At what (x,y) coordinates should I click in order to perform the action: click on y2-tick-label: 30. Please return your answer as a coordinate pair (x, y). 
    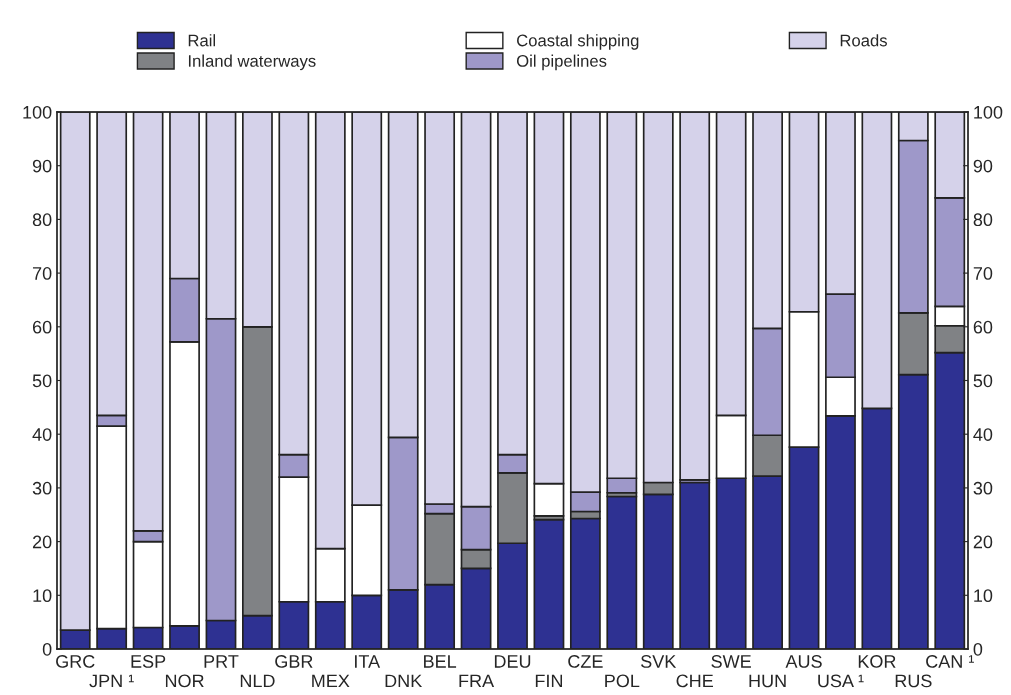
    Looking at the image, I should click on (983, 488).